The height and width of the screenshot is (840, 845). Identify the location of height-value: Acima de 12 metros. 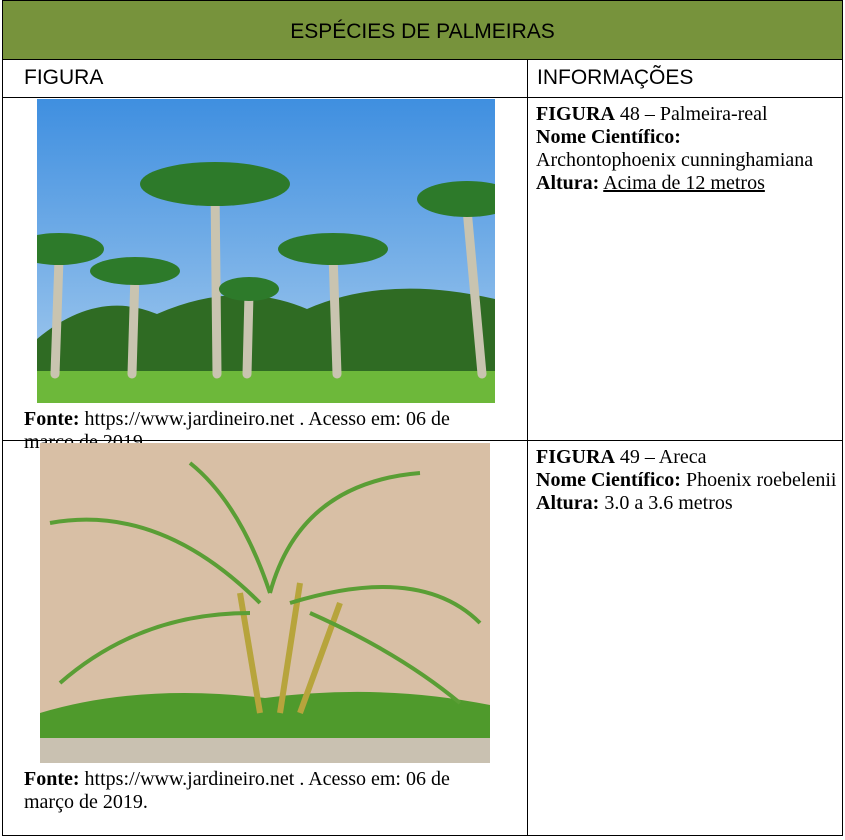
(684, 183).